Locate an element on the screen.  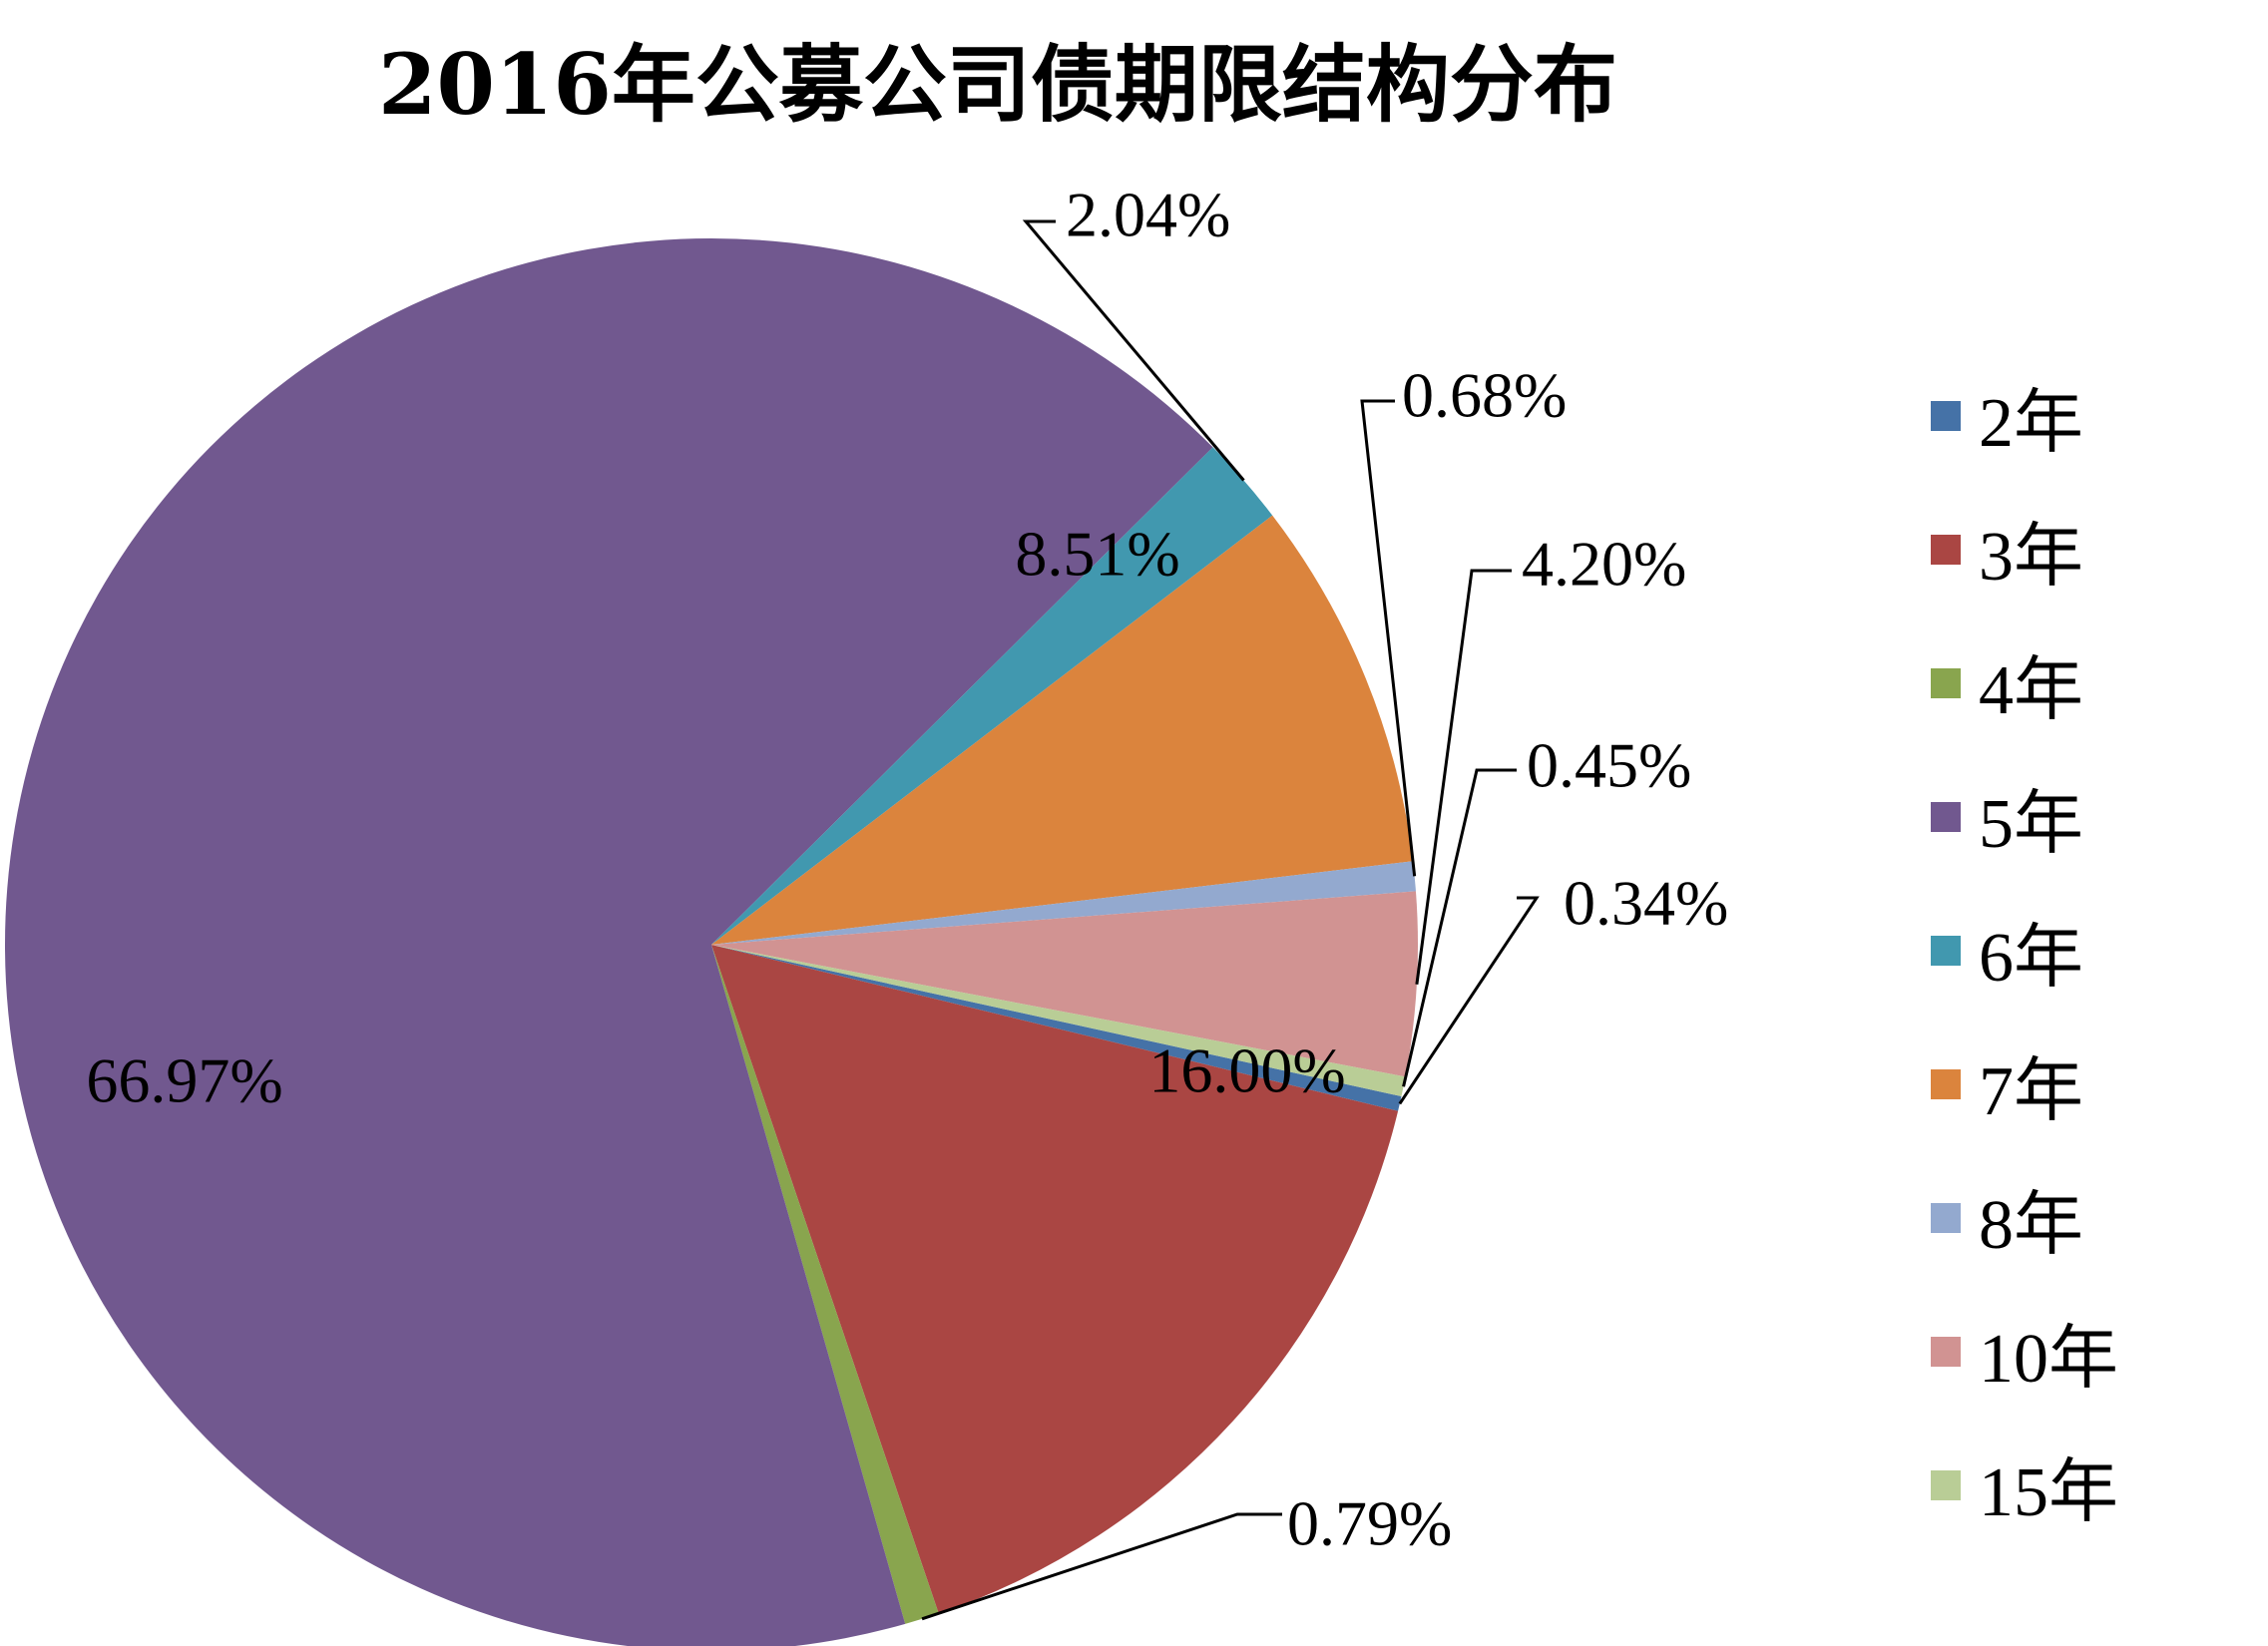
legend-item: 10年 is located at coordinates (2024, 1352).